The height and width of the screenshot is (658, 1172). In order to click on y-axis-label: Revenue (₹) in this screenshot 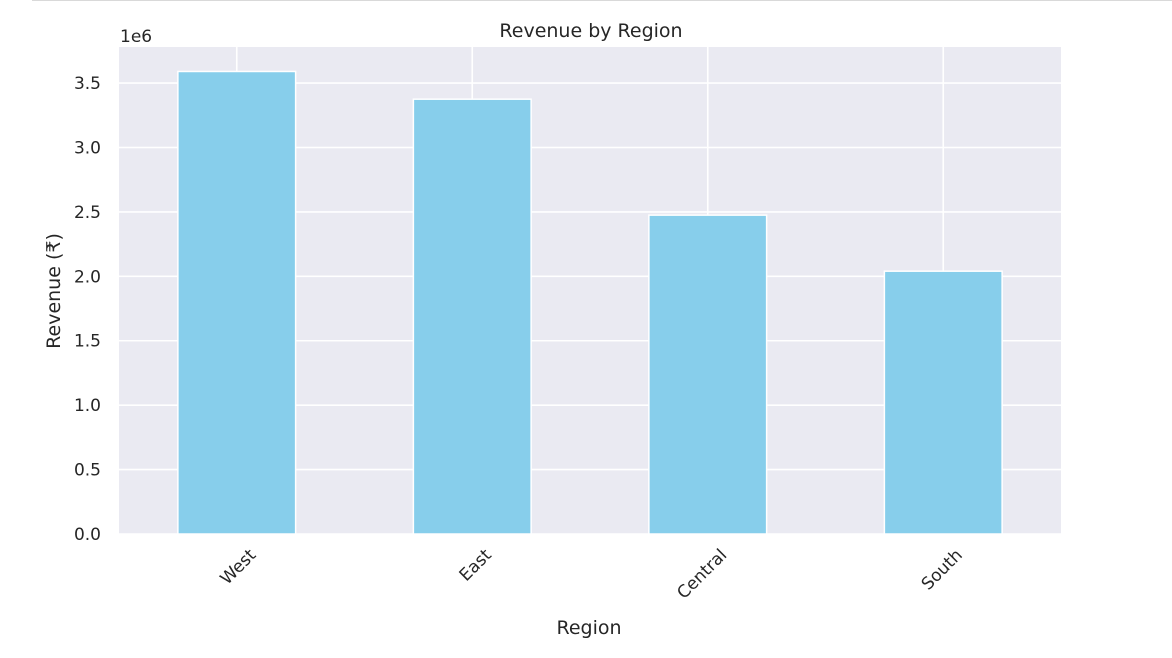, I will do `click(54, 291)`.